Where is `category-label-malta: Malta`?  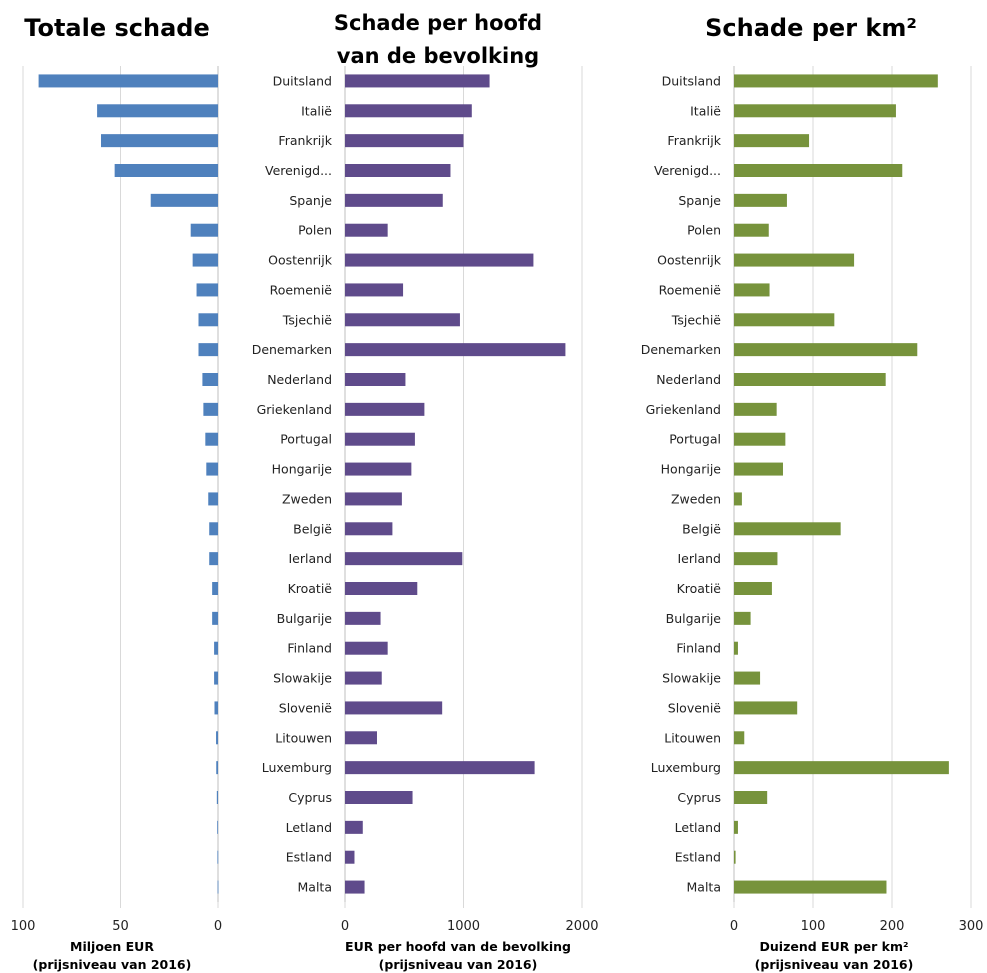
category-label-malta: Malta is located at coordinates (704, 887).